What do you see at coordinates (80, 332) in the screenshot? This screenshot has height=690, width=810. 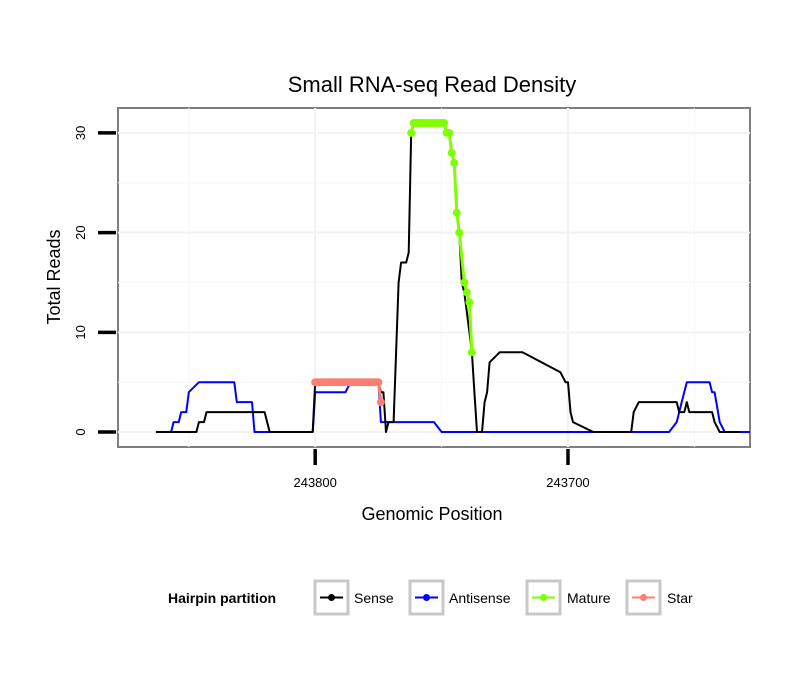 I see `y-tick-label: 10` at bounding box center [80, 332].